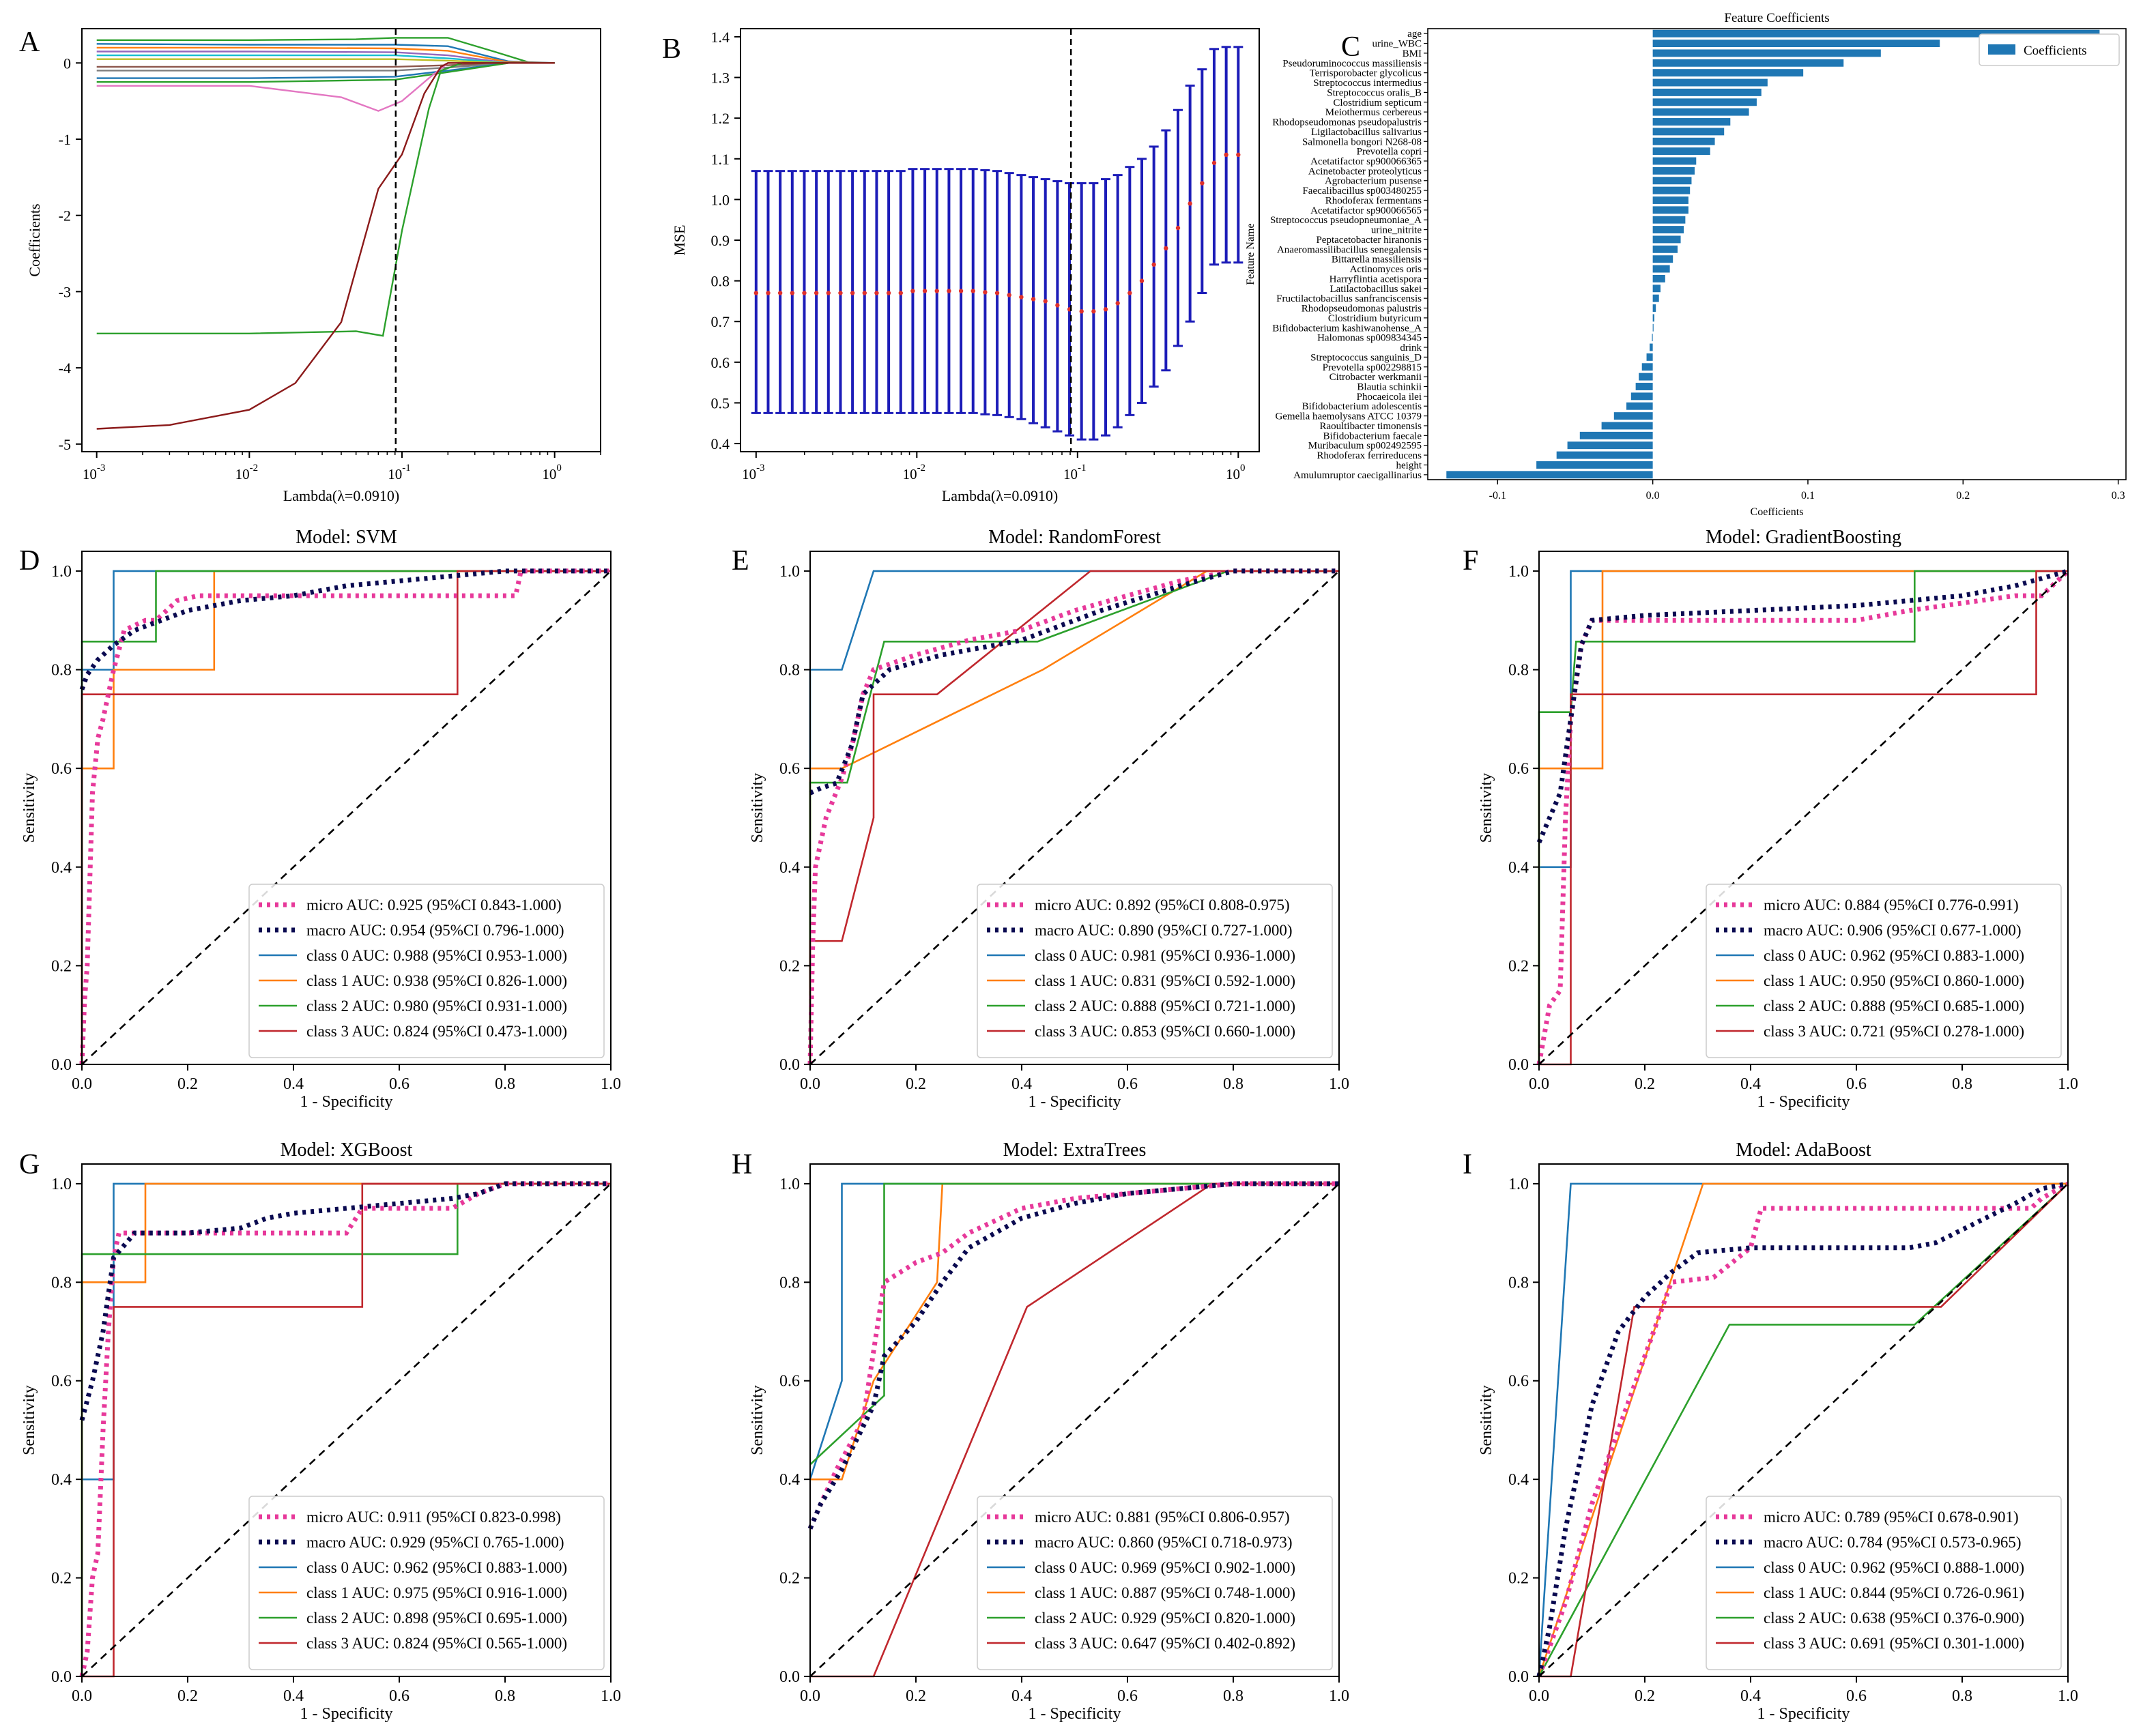 This screenshot has height=1731, width=2156. What do you see at coordinates (65, 215) in the screenshot?
I see `y-tick-label: -2` at bounding box center [65, 215].